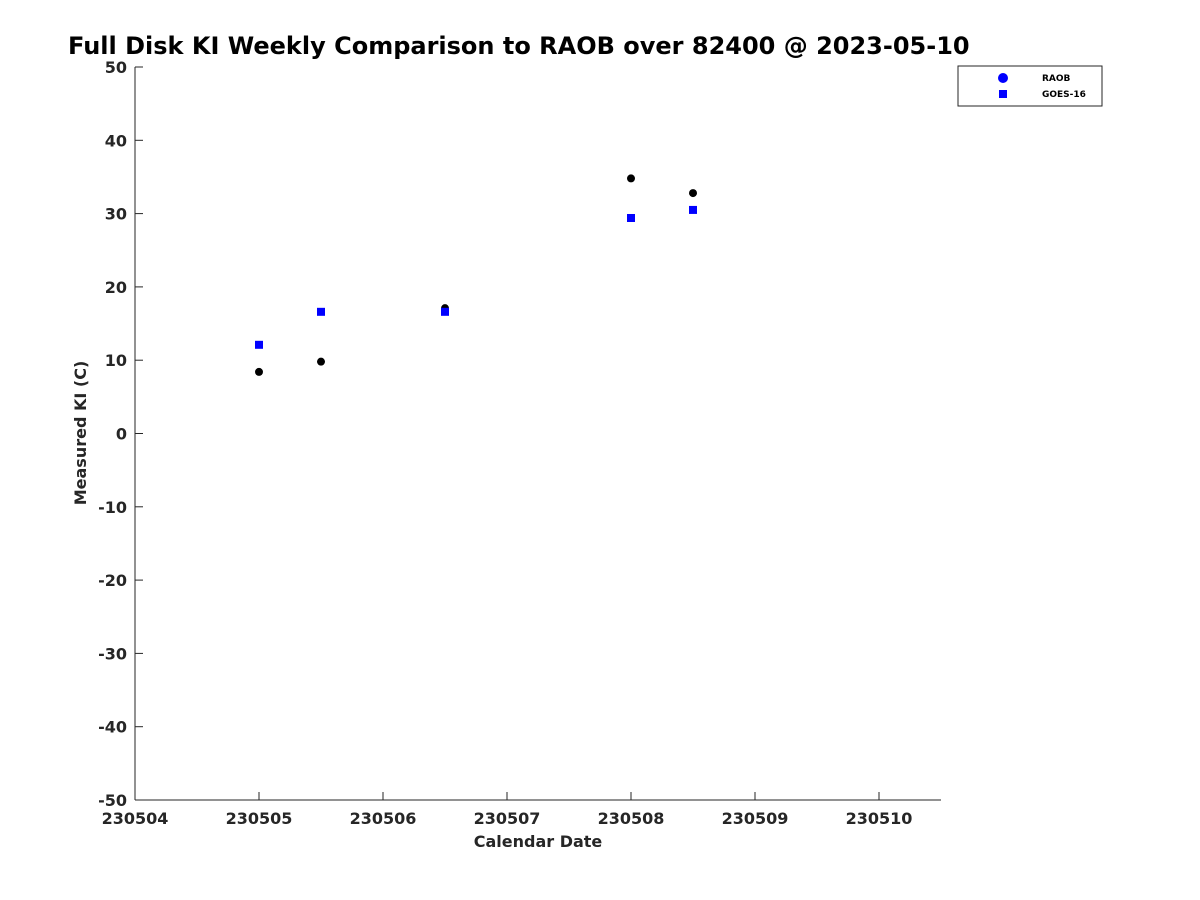 The image size is (1200, 900). I want to click on y-tick-label: 40, so click(116, 140).